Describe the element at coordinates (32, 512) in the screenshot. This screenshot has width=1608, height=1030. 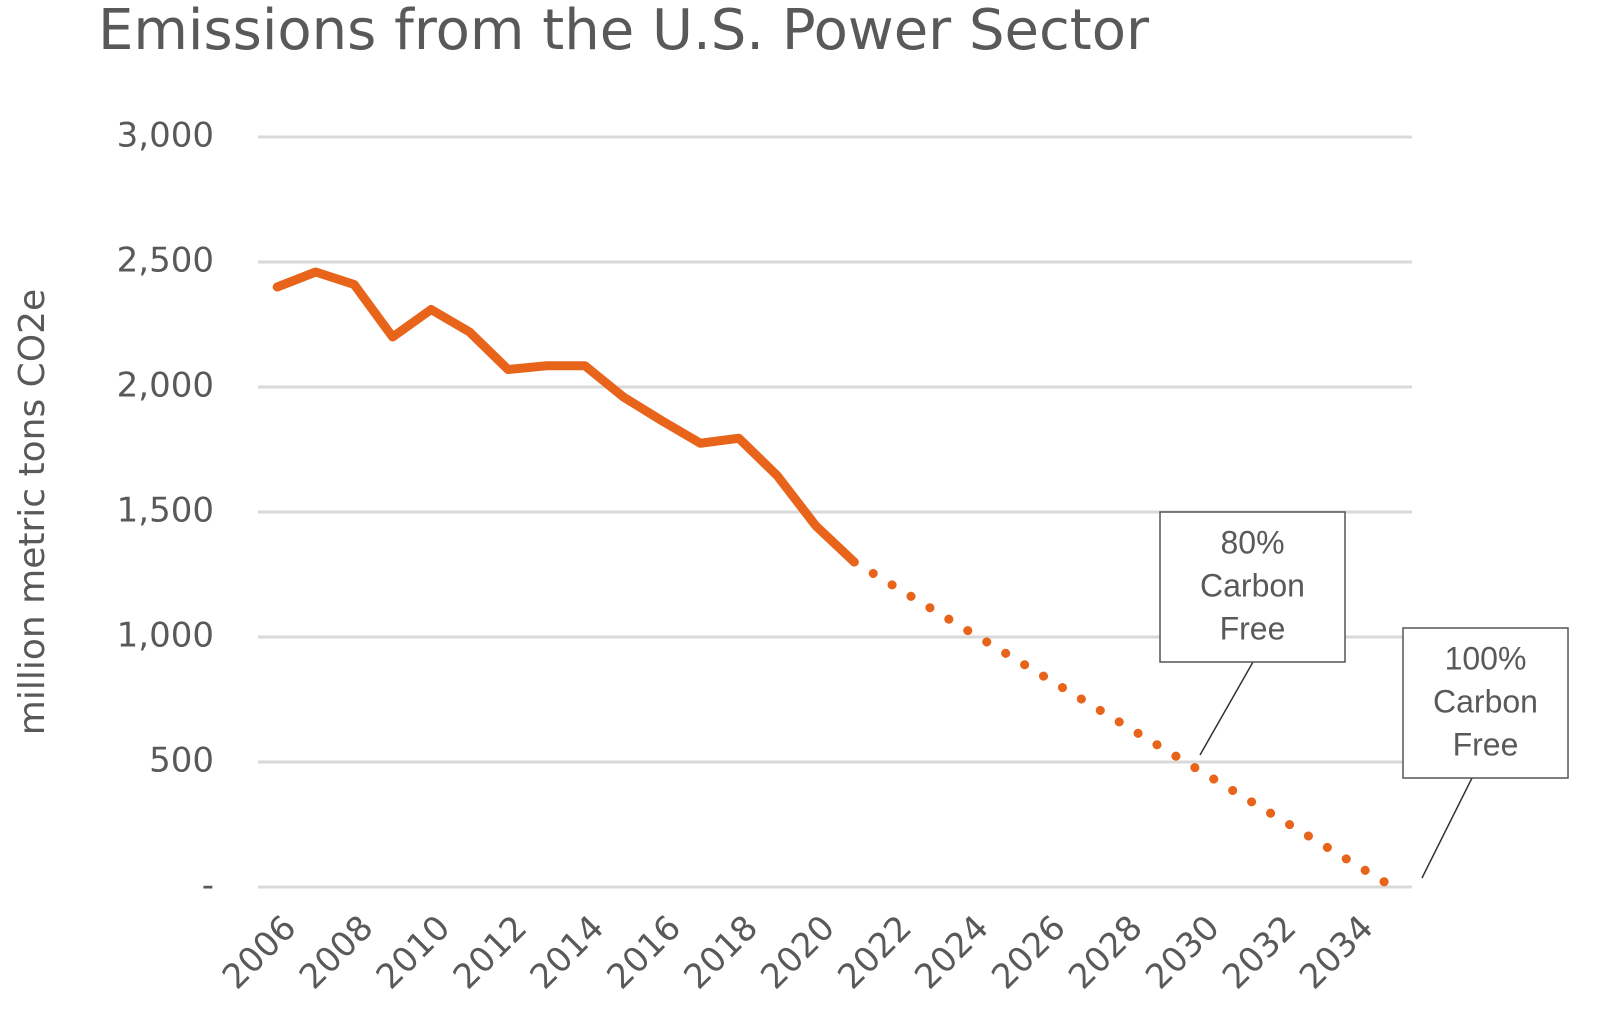
I see `y-axis-label: million metric tons CO2e` at that location.